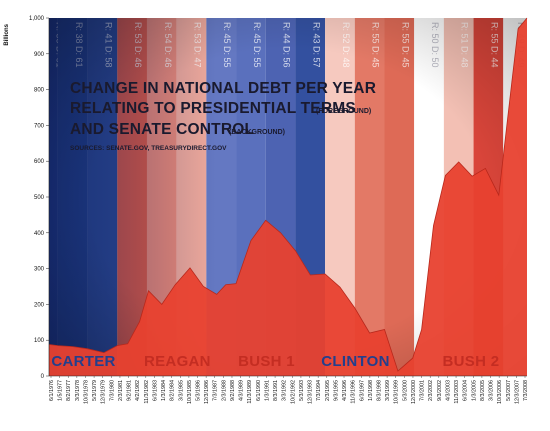 This screenshot has height=431, width=550. Describe the element at coordinates (39, 270) in the screenshot. I see `y-tick-label-3: 300` at that location.